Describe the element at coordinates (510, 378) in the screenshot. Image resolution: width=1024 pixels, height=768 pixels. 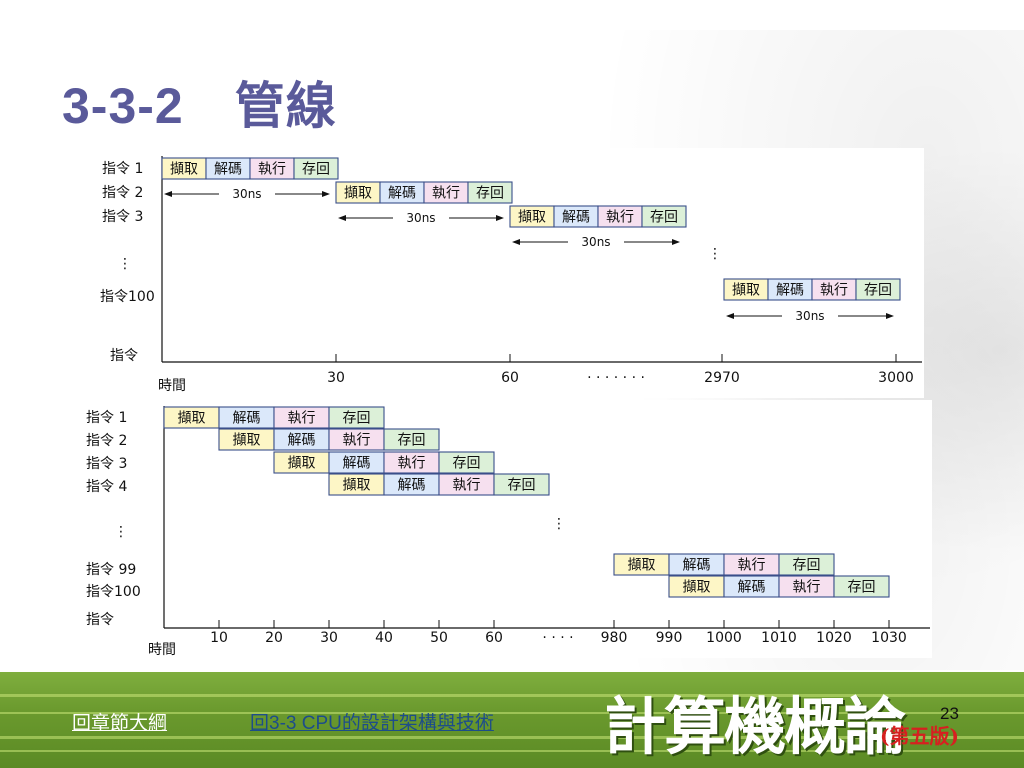
I see `x-tick-label: 60` at that location.